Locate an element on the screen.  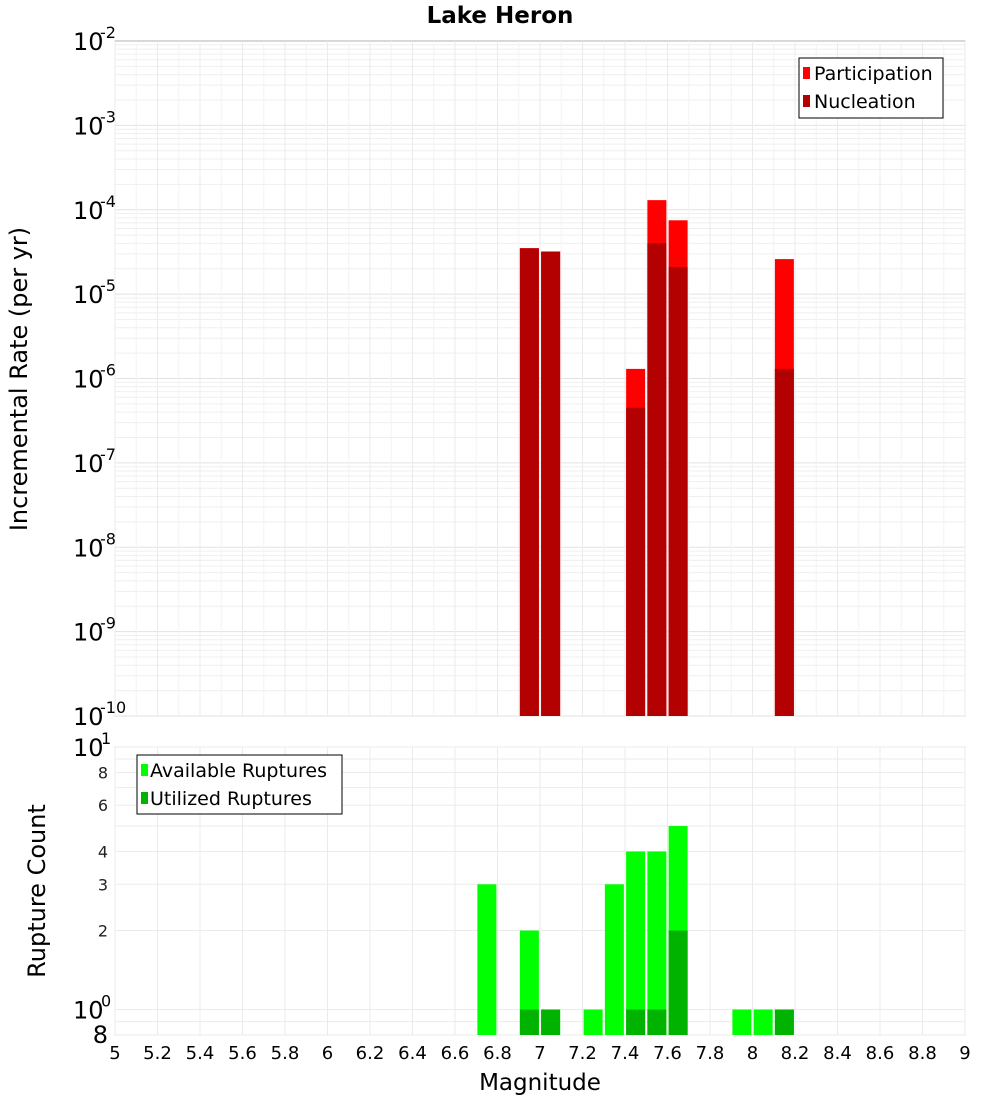
x-tick-label: 5.8 is located at coordinates (285, 1053).